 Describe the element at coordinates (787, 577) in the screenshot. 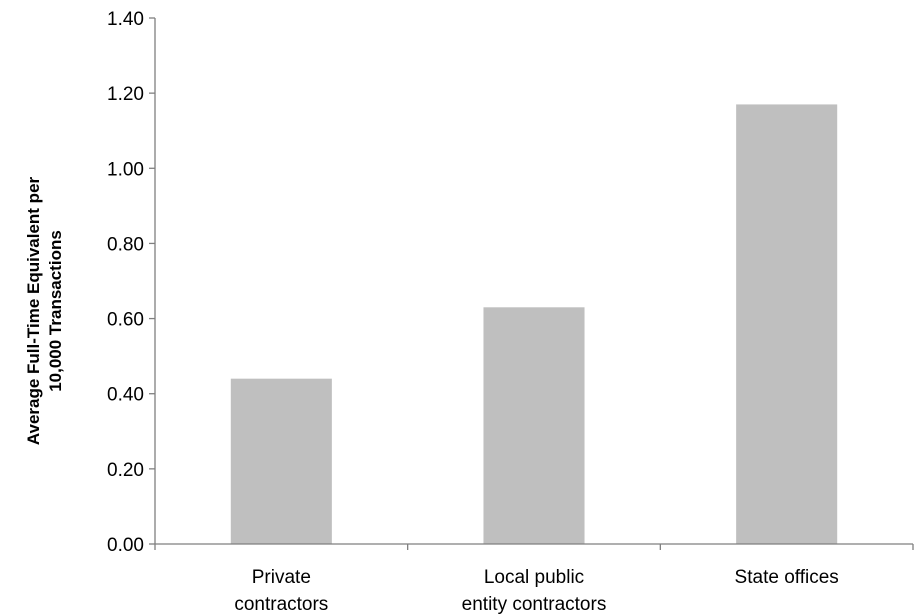

I see `x-category-label: State offices` at that location.